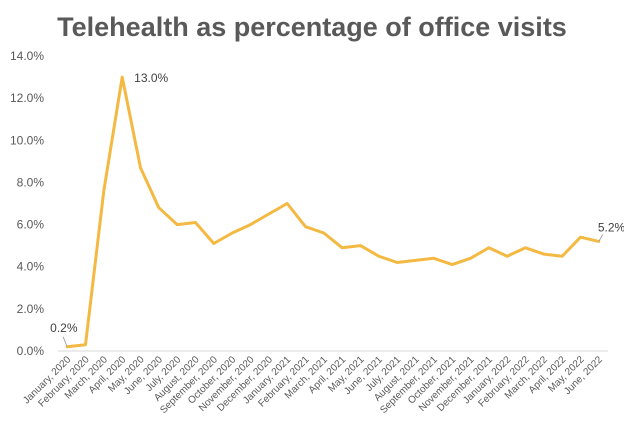  I want to click on y-tick-label: 8.0%, so click(31, 182).